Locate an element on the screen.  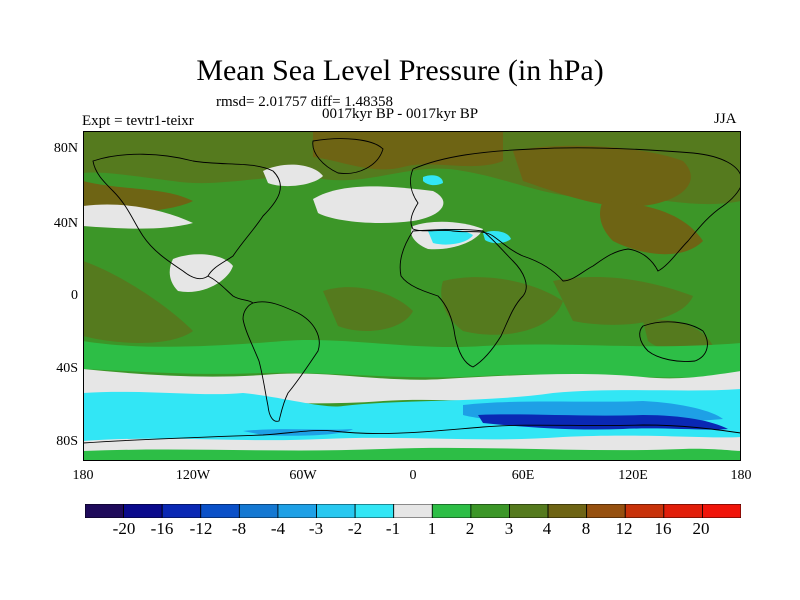
southern-lightgreen-band is located at coordinates (412, 358).